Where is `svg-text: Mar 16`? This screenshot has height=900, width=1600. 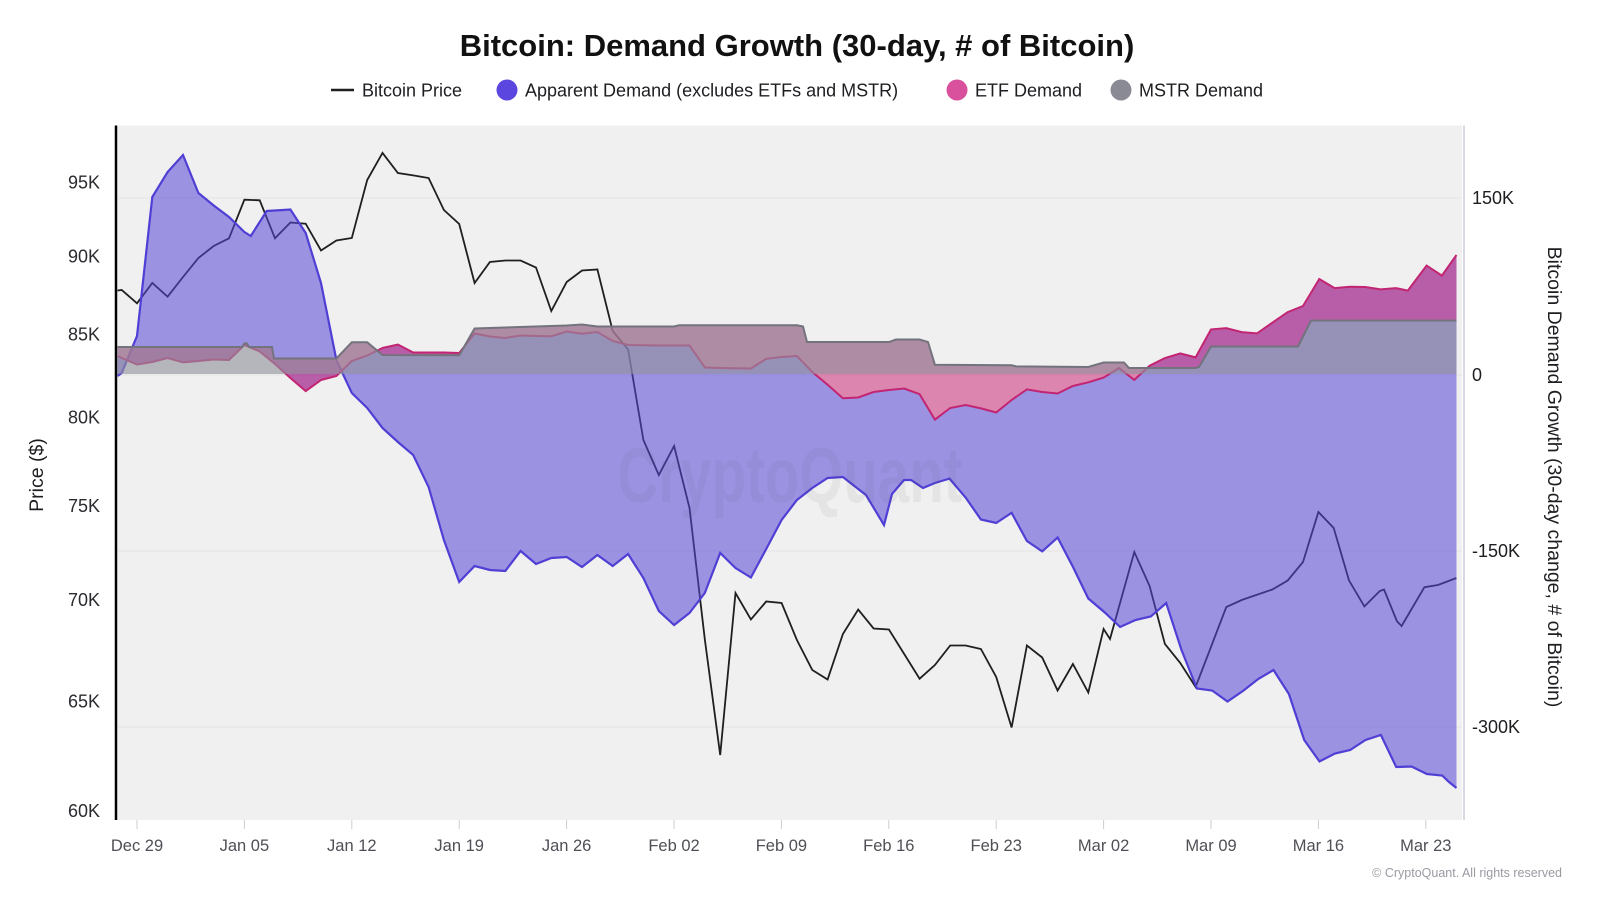
svg-text: Mar 16 is located at coordinates (1318, 846).